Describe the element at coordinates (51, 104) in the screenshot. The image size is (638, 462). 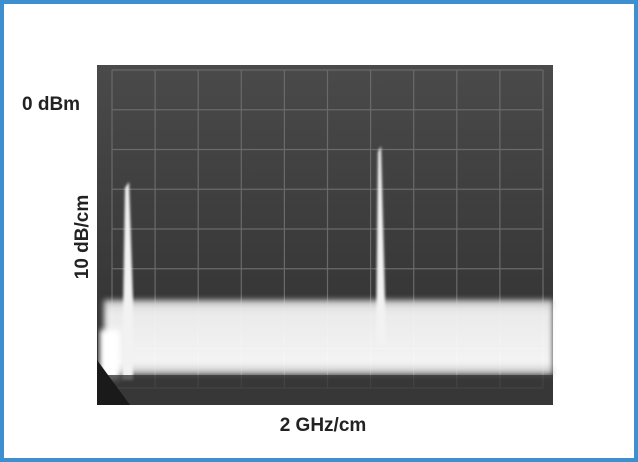
I see `reference-level-label: 0 dBm` at that location.